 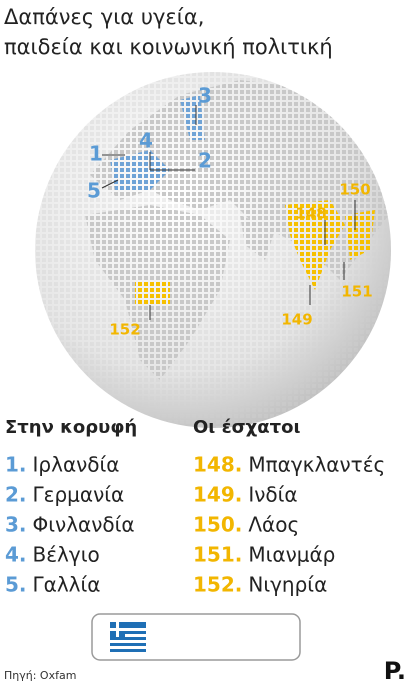 What do you see at coordinates (287, 585) in the screenshot?
I see `list-item: Νιγηρία` at bounding box center [287, 585].